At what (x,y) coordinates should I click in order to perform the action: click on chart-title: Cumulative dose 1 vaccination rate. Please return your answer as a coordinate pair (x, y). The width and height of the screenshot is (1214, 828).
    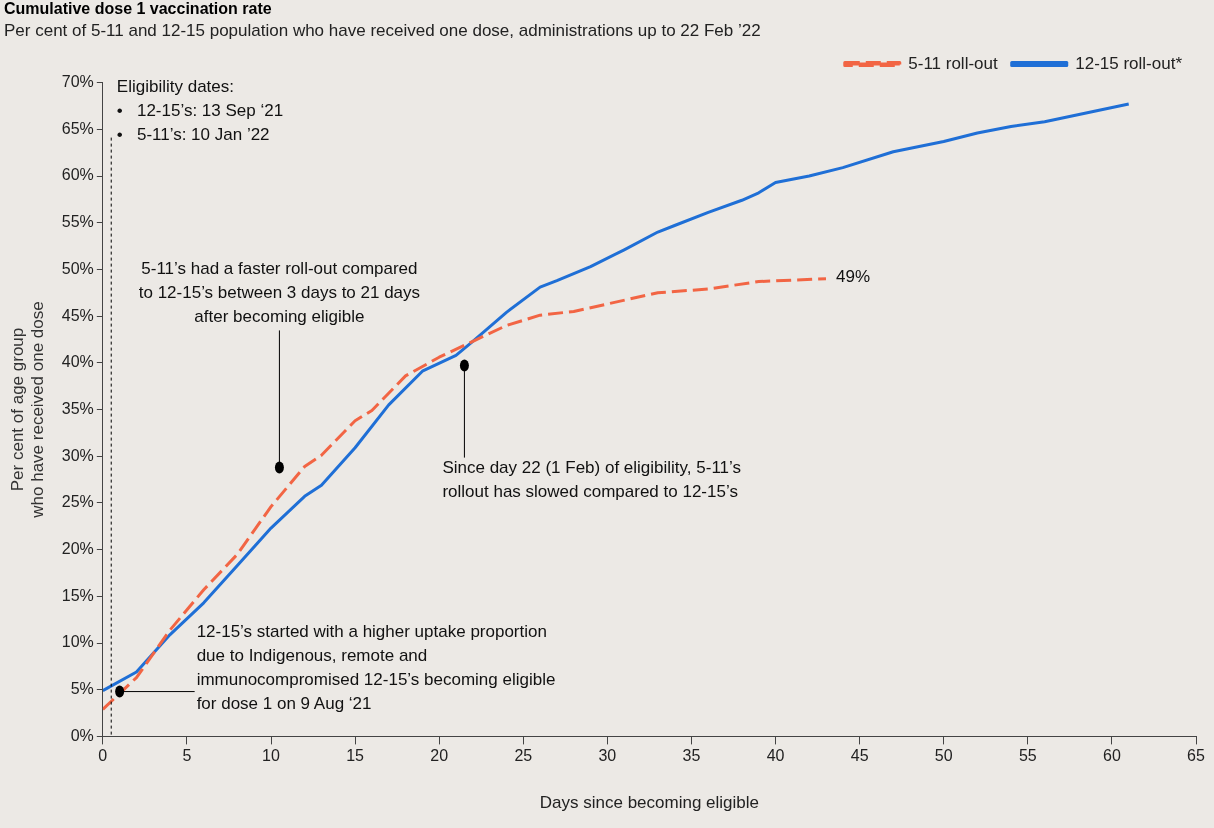
    Looking at the image, I should click on (138, 9).